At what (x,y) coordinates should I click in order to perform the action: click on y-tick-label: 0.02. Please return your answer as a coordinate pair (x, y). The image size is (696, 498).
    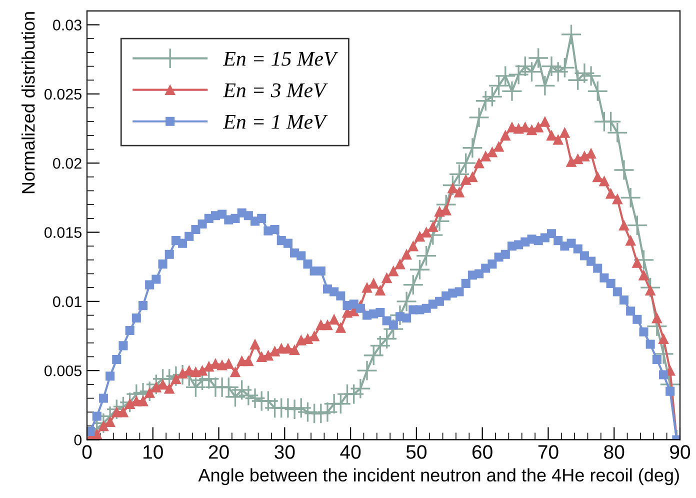
    Looking at the image, I should click on (67, 163).